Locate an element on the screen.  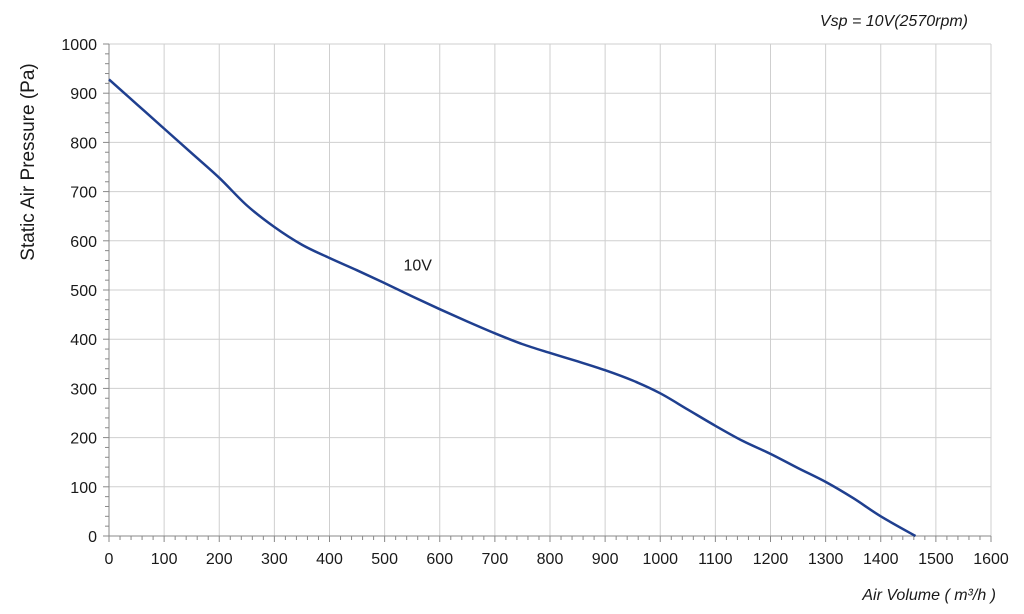
y-tick-label: 1000 is located at coordinates (79, 45).